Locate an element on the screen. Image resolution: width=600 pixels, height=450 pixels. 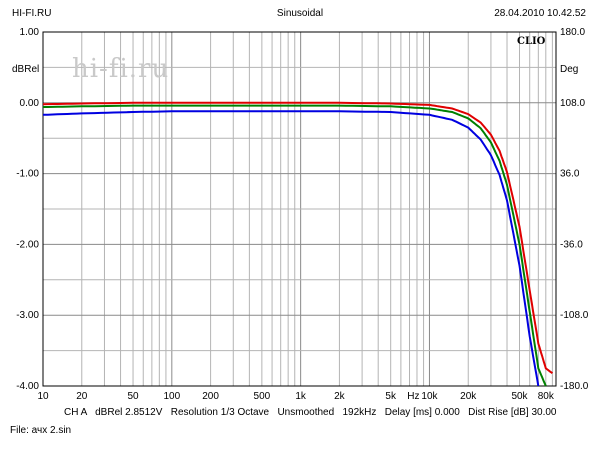
y-axis-unit-left: dBRel is located at coordinates (26, 69).